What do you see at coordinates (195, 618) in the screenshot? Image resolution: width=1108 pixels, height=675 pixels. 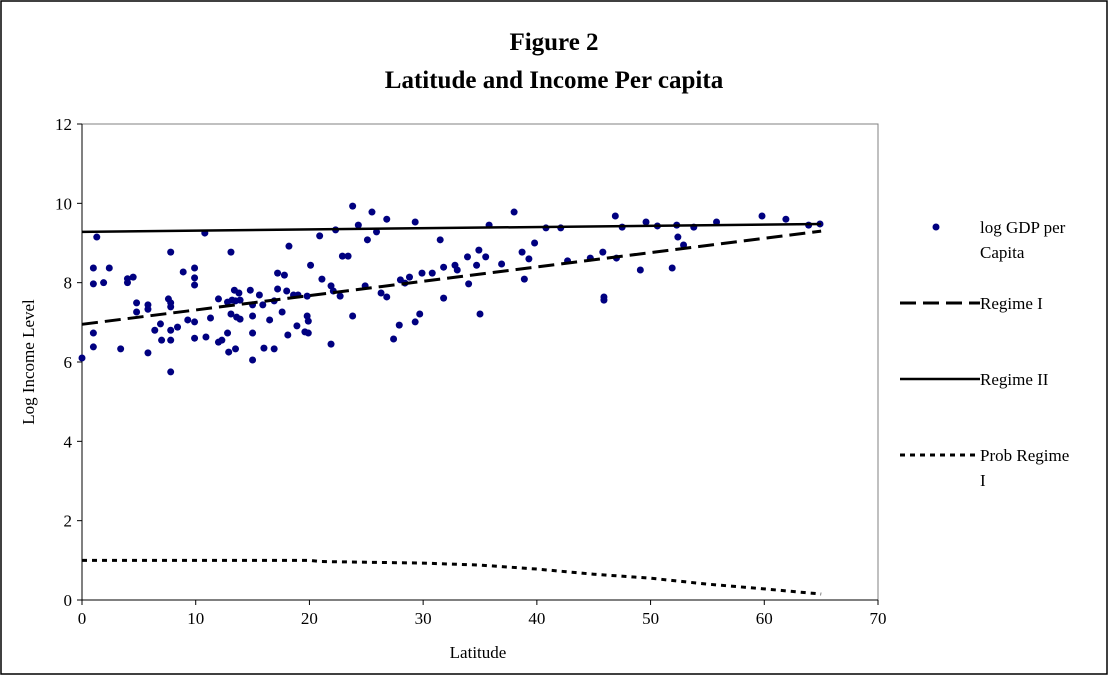 I see `x-tick-label: 10` at bounding box center [195, 618].